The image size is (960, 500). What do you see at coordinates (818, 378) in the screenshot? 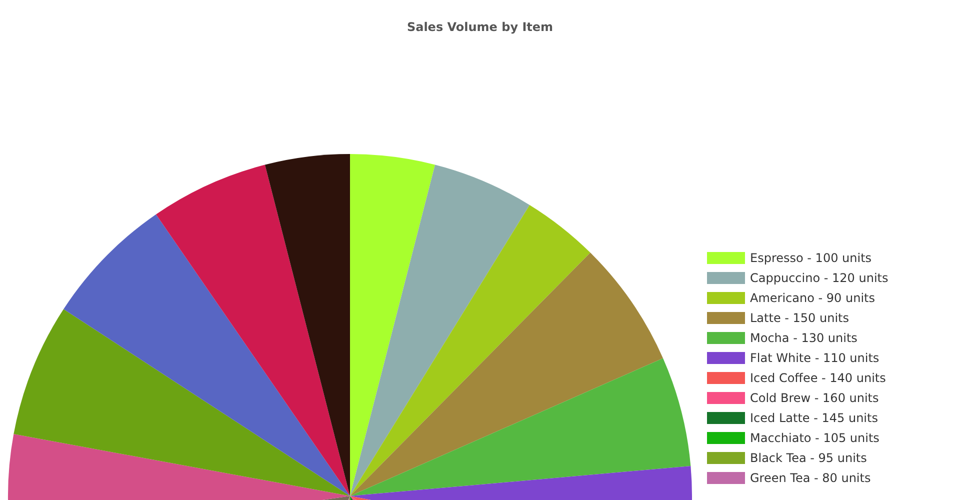
I see `legend-label: Iced Coffee - 140 units` at bounding box center [818, 378].